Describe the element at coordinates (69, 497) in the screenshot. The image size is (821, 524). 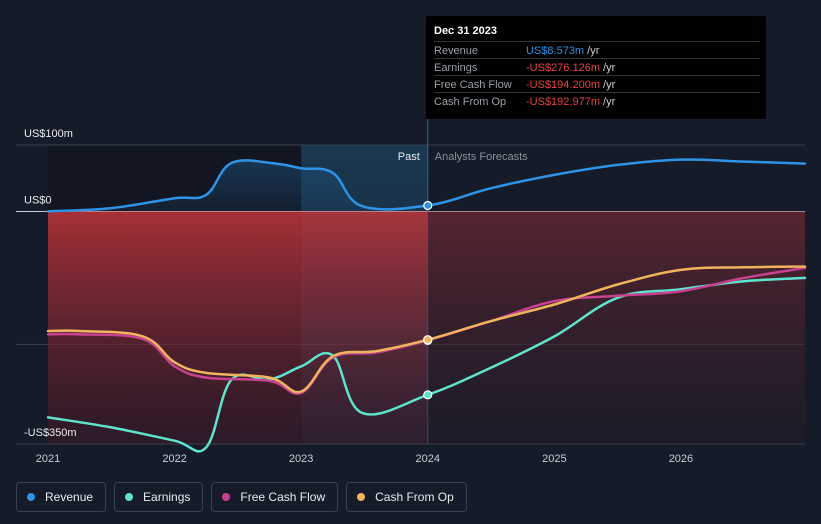
I see `legend-label: Revenue` at that location.